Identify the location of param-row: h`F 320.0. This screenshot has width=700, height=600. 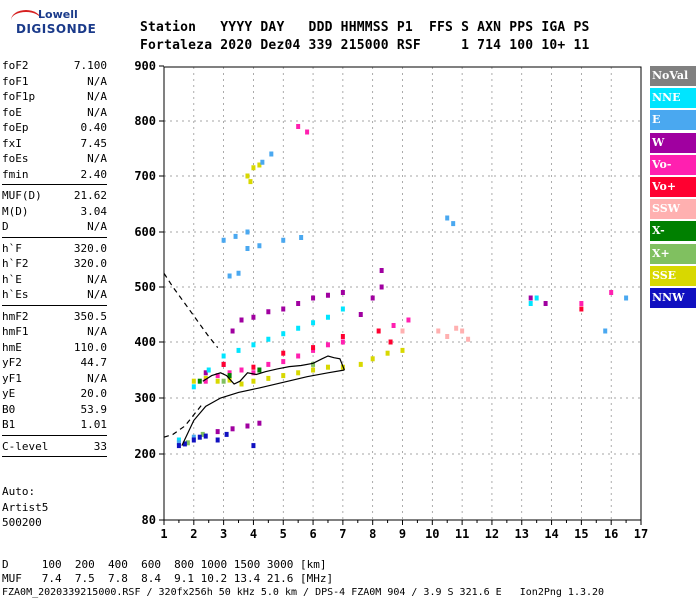
(54, 249).